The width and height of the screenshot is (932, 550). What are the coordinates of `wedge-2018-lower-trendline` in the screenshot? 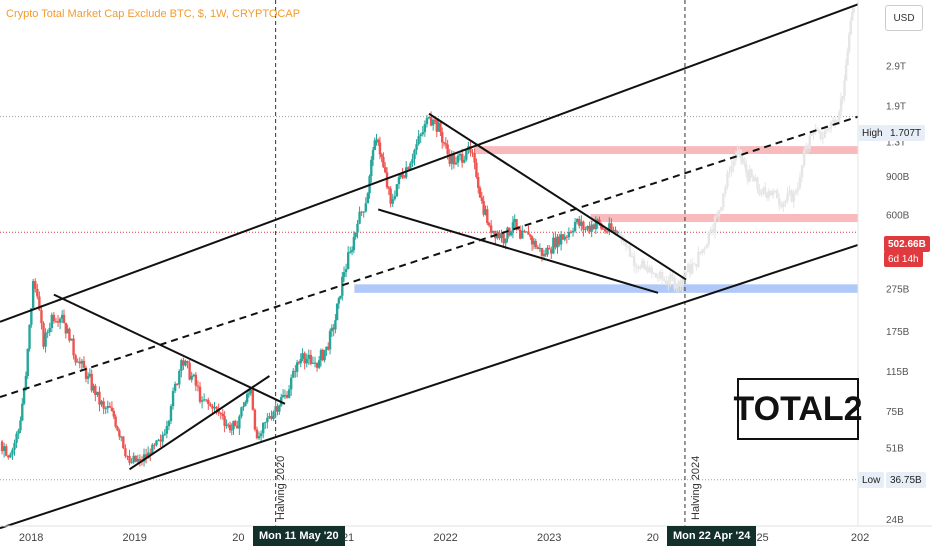 It's located at (199, 423).